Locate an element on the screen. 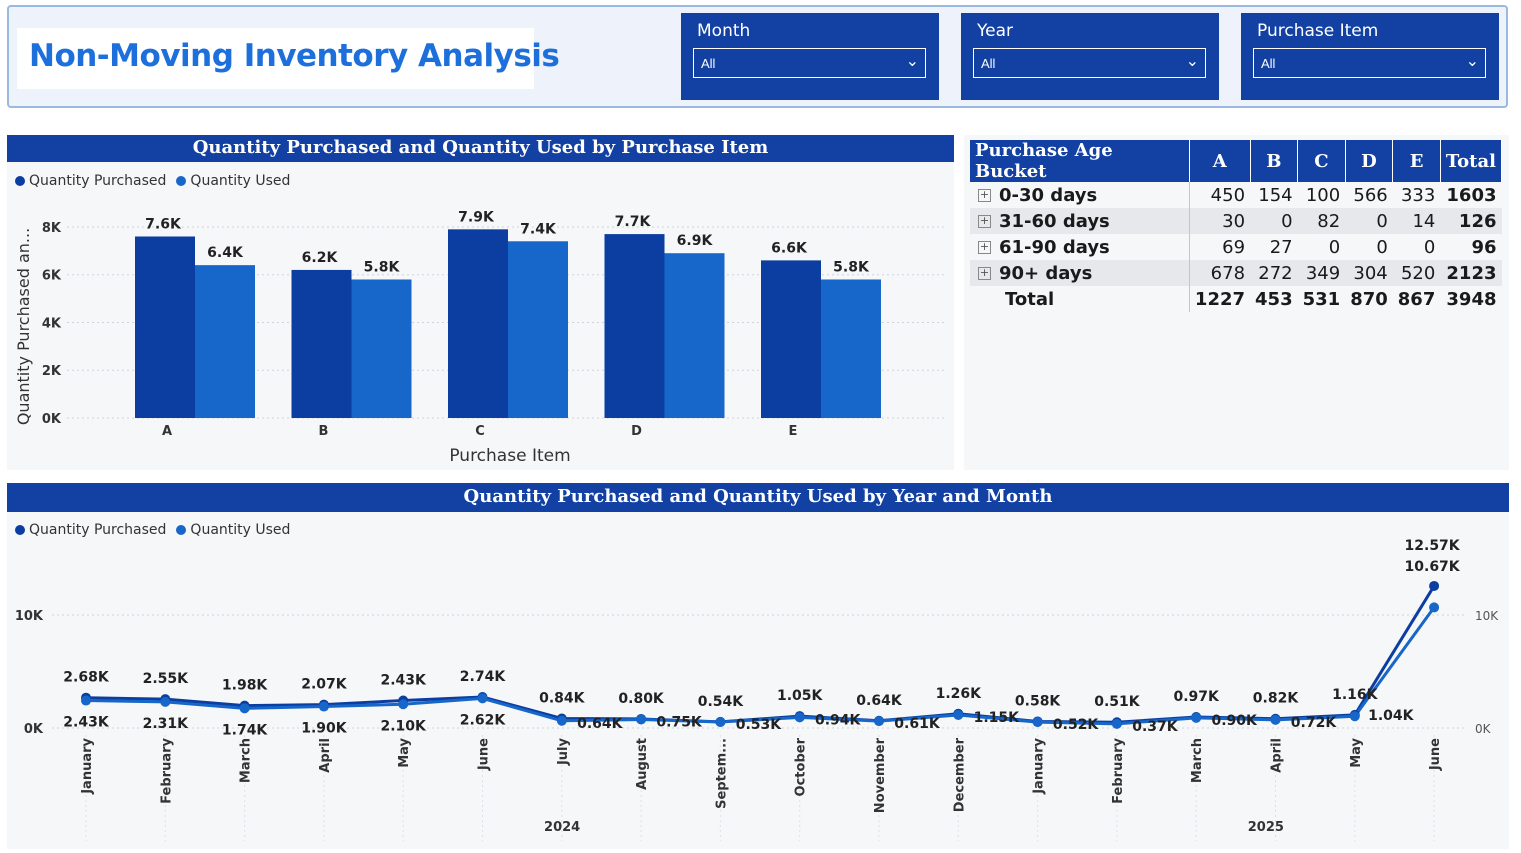 This screenshot has width=1521, height=853. matrix-cell: 349 is located at coordinates (1321, 273).